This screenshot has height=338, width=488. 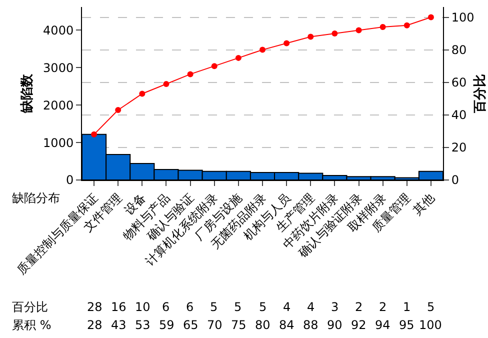 What do you see at coordinates (32, 325) in the screenshot?
I see `text: 累积 %` at bounding box center [32, 325].